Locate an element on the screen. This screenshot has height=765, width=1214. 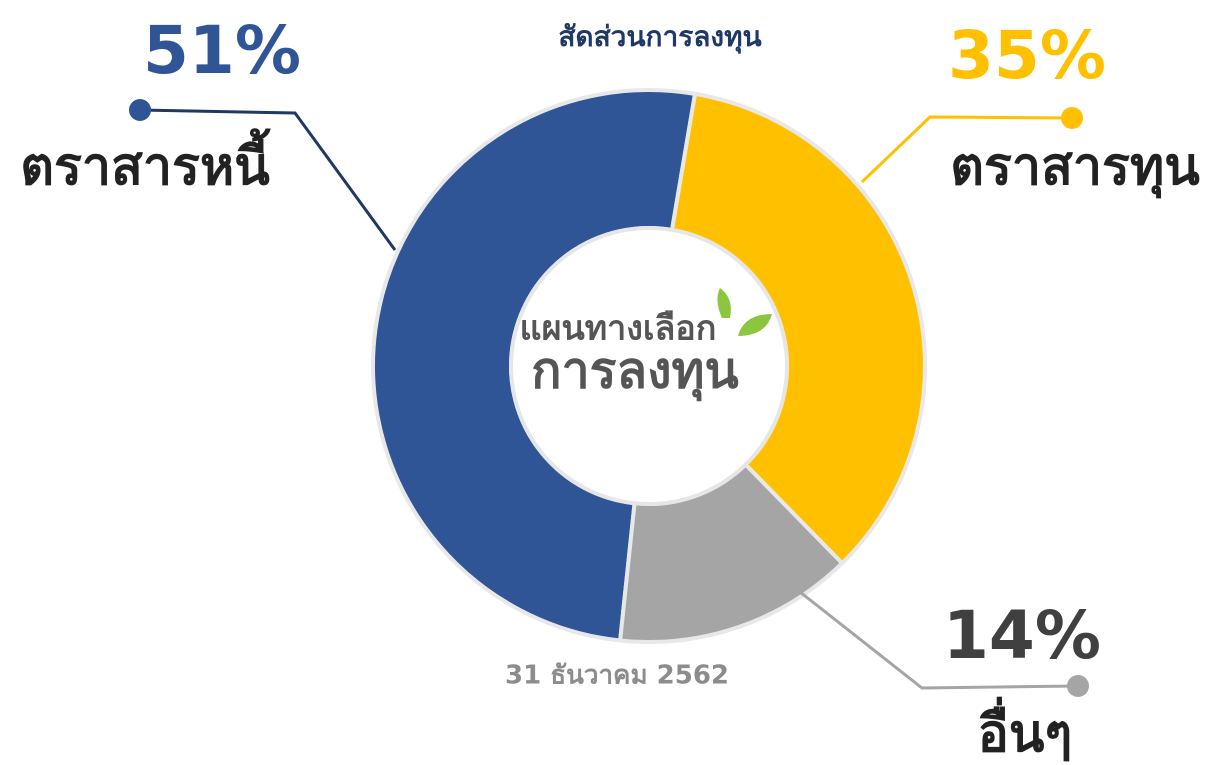
logo-text: การลงทุน is located at coordinates (634, 372).